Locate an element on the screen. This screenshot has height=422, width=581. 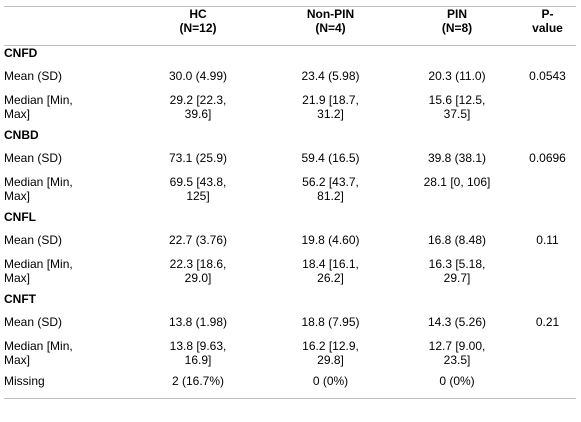
cell-hc: 13.8 [9.63, 16.9] is located at coordinates (198, 356).